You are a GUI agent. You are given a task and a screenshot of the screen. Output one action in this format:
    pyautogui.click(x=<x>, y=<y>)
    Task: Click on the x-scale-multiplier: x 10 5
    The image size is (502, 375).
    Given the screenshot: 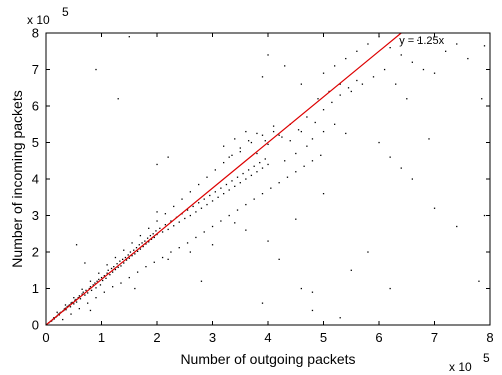 What is the action you would take?
    pyautogui.click(x=469, y=362)
    